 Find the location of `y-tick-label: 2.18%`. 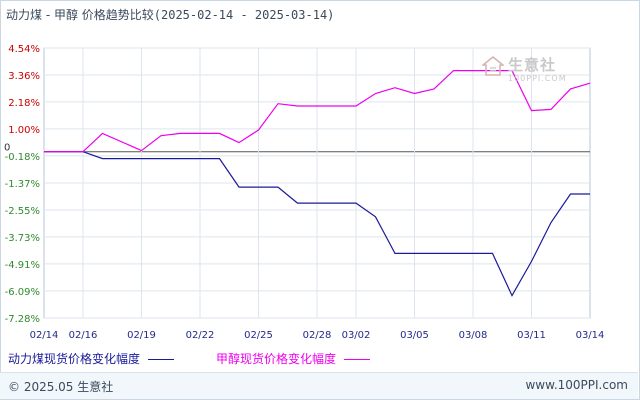

y-tick-label: 2.18% is located at coordinates (24, 103).